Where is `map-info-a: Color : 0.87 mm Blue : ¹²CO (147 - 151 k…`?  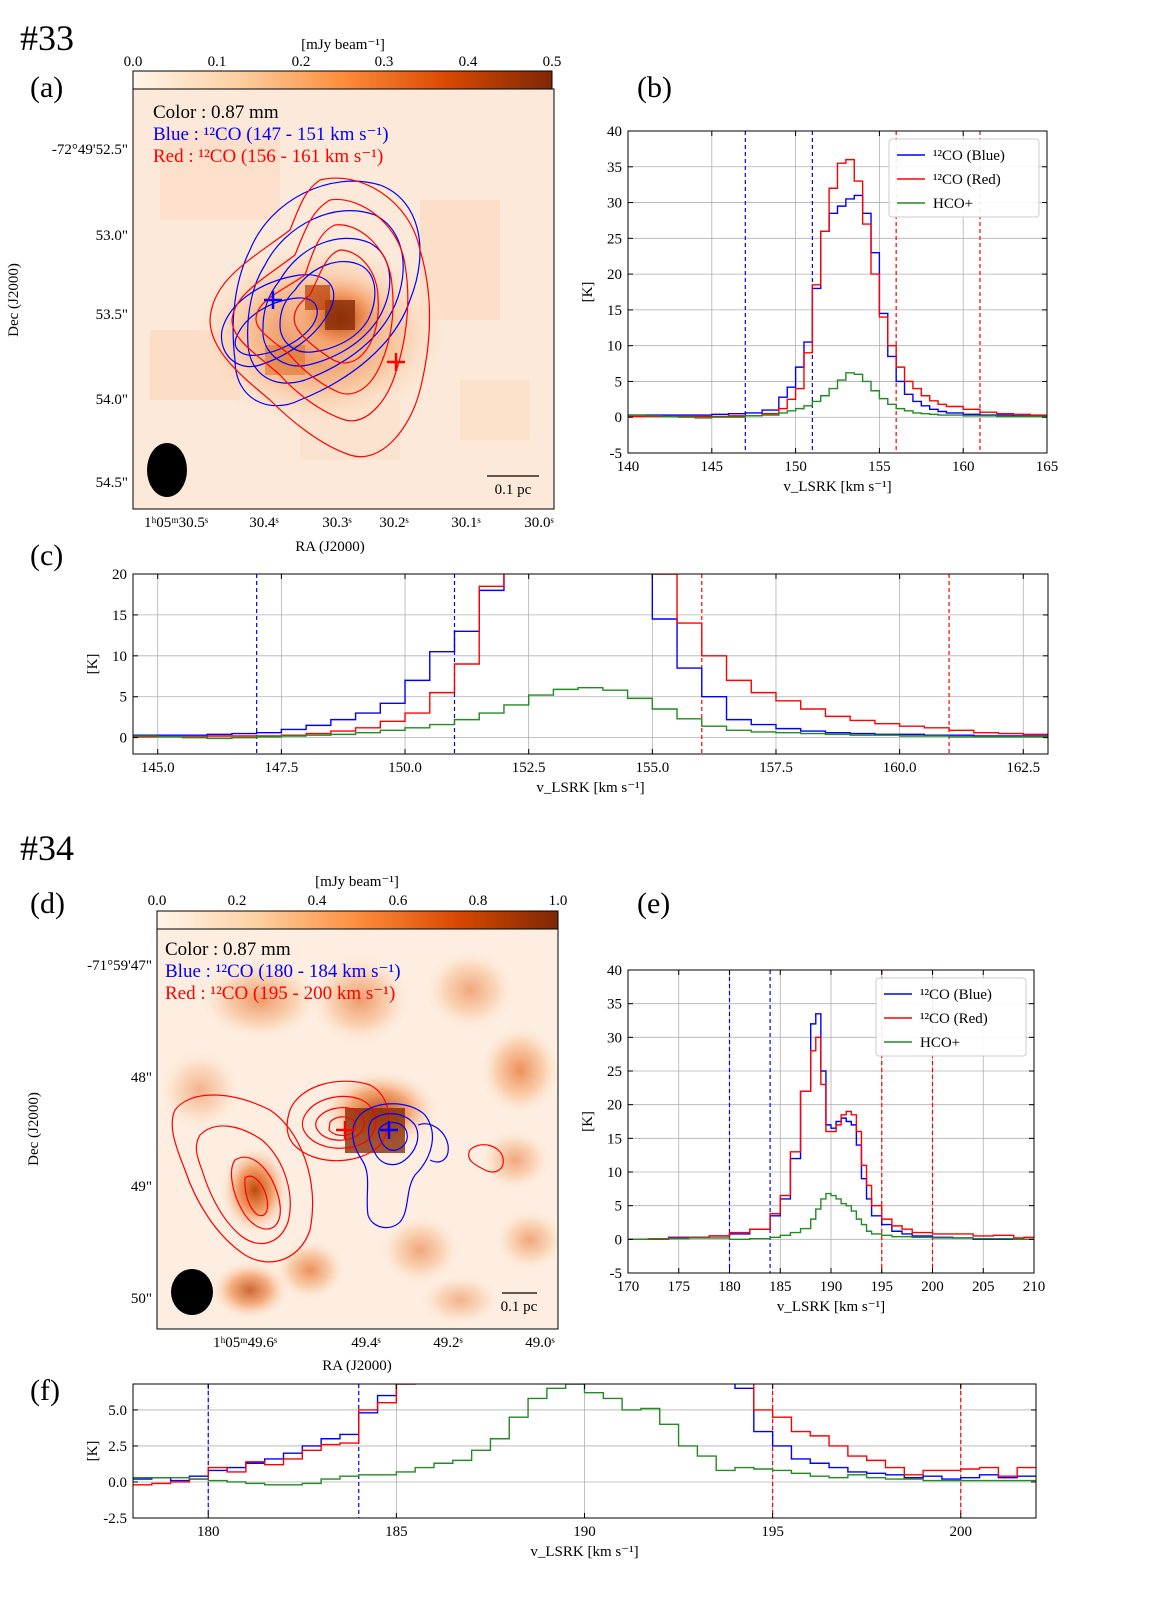
map-info-a: Color : 0.87 mm Blue : ¹²CO (147 - 151 k… is located at coordinates (271, 134).